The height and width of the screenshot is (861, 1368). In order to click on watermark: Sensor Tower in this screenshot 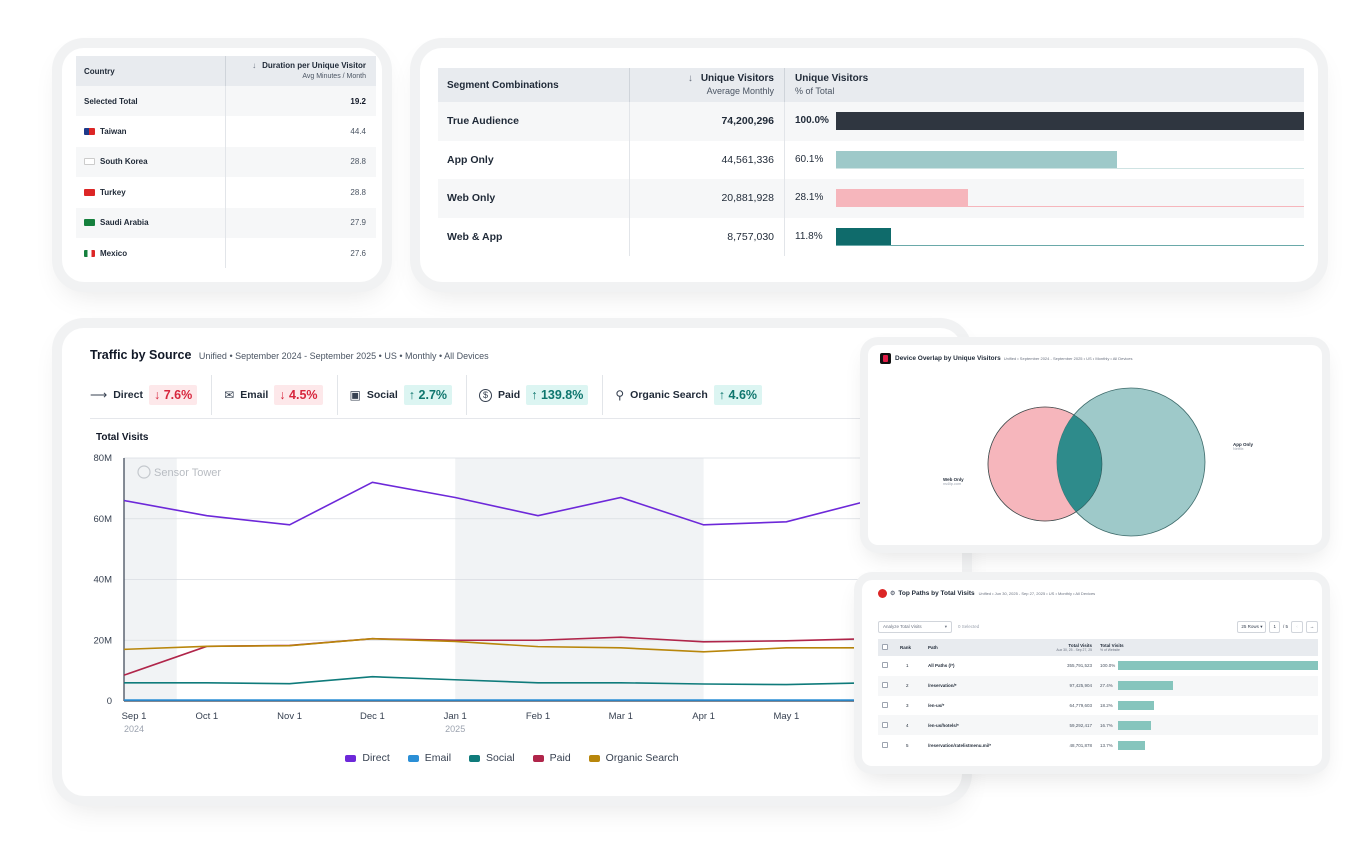, I will do `click(187, 473)`.